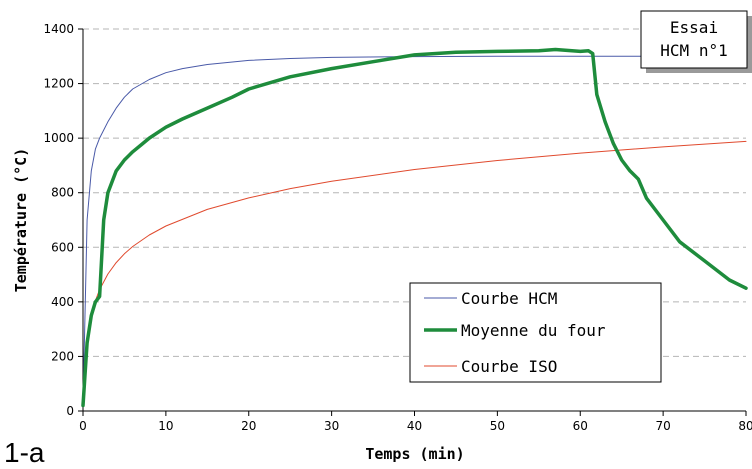 The image size is (752, 469). What do you see at coordinates (509, 298) in the screenshot?
I see `legend-label-courbe-hcm: Courbe HCM` at bounding box center [509, 298].